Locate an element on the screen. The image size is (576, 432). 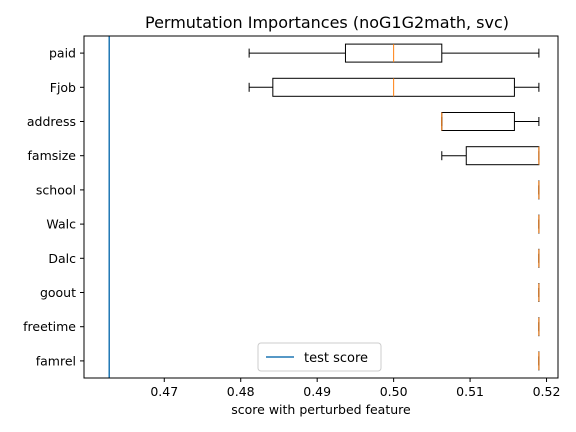
y-tick-label-famrel: famrel is located at coordinates (56, 360).